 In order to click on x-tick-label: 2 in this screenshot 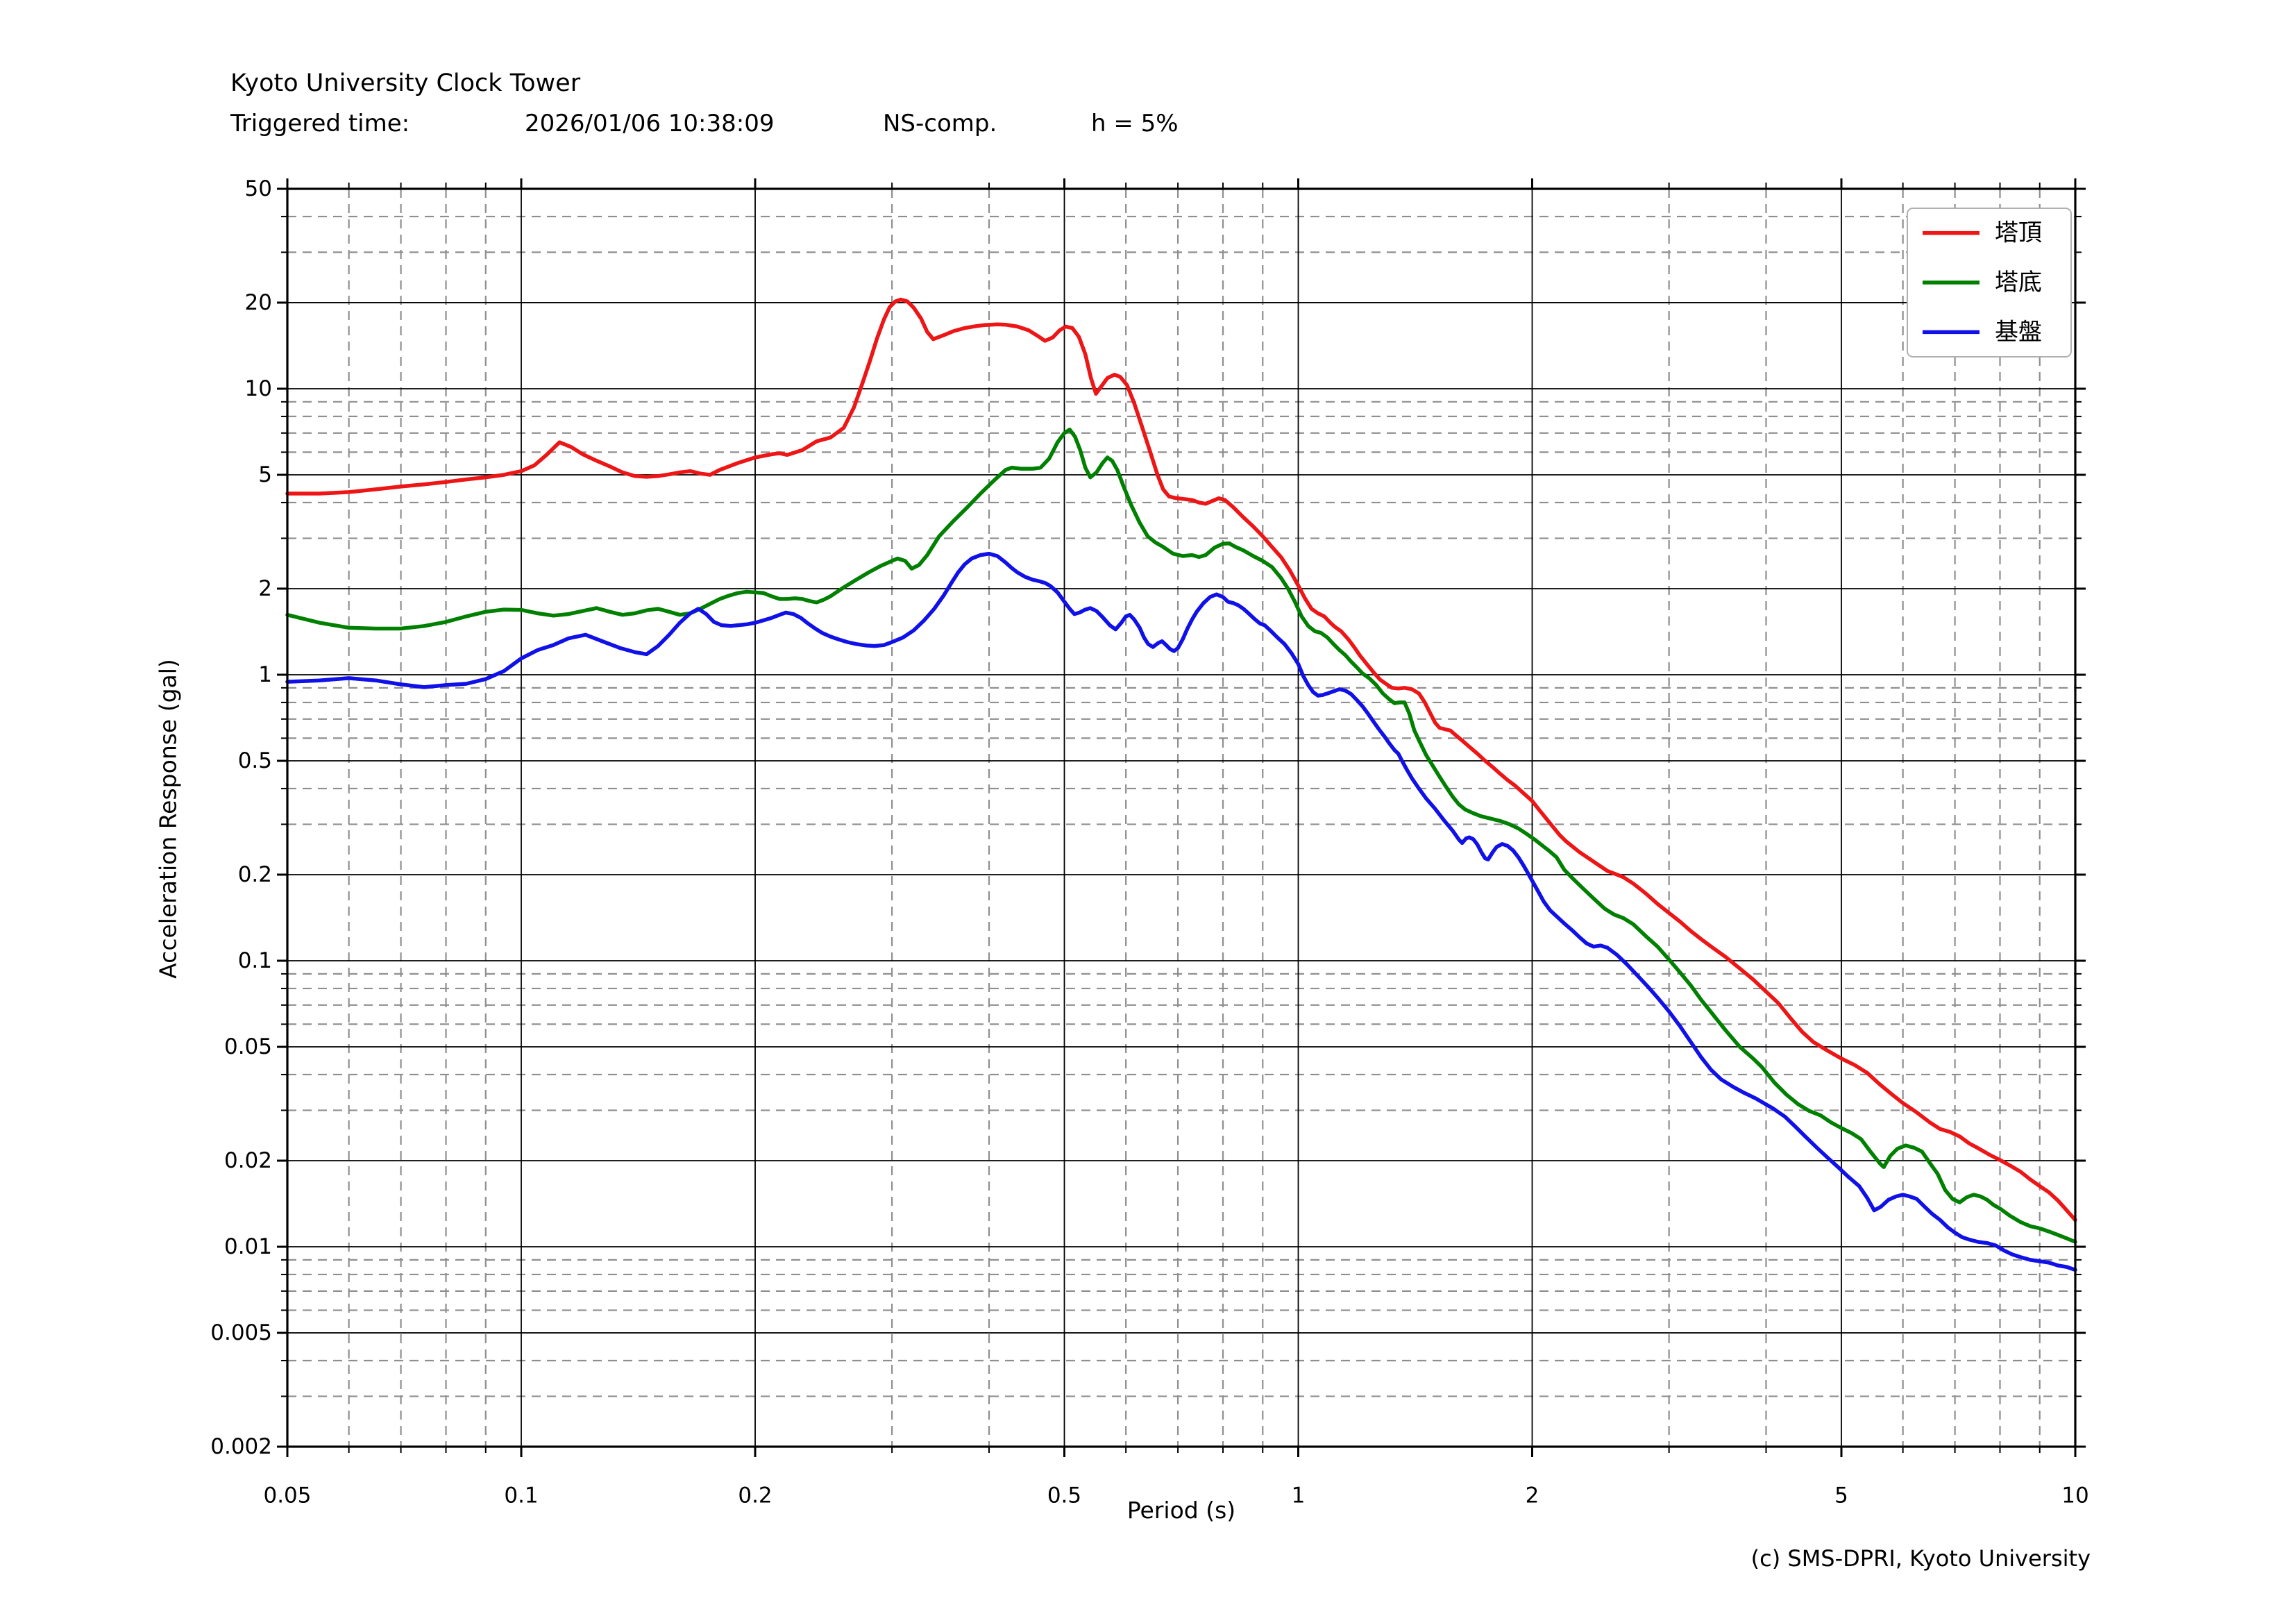, I will do `click(1532, 1495)`.